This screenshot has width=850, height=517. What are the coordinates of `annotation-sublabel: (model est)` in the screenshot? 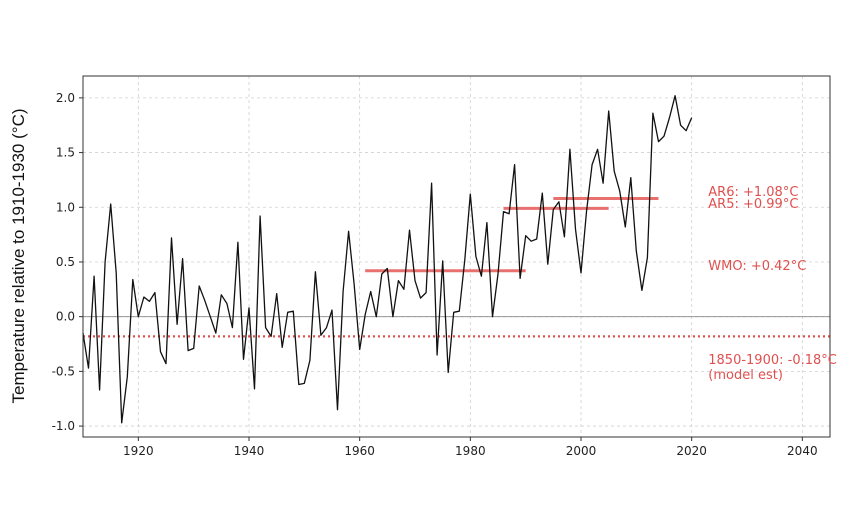 It's located at (745, 375).